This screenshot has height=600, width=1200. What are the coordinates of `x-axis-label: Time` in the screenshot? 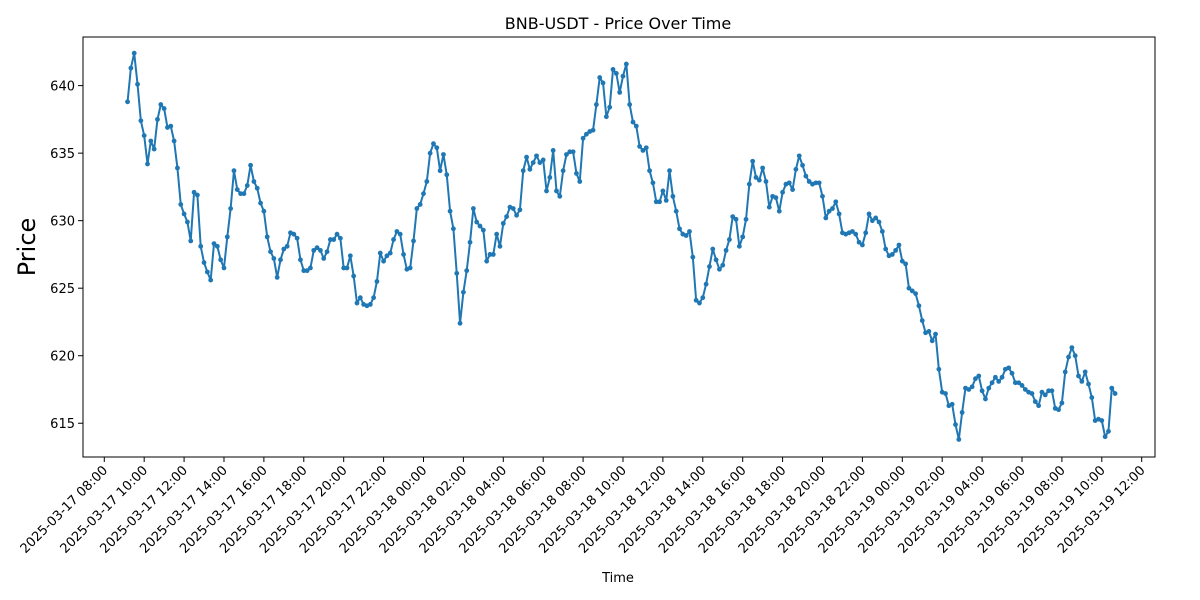 It's located at (617, 578).